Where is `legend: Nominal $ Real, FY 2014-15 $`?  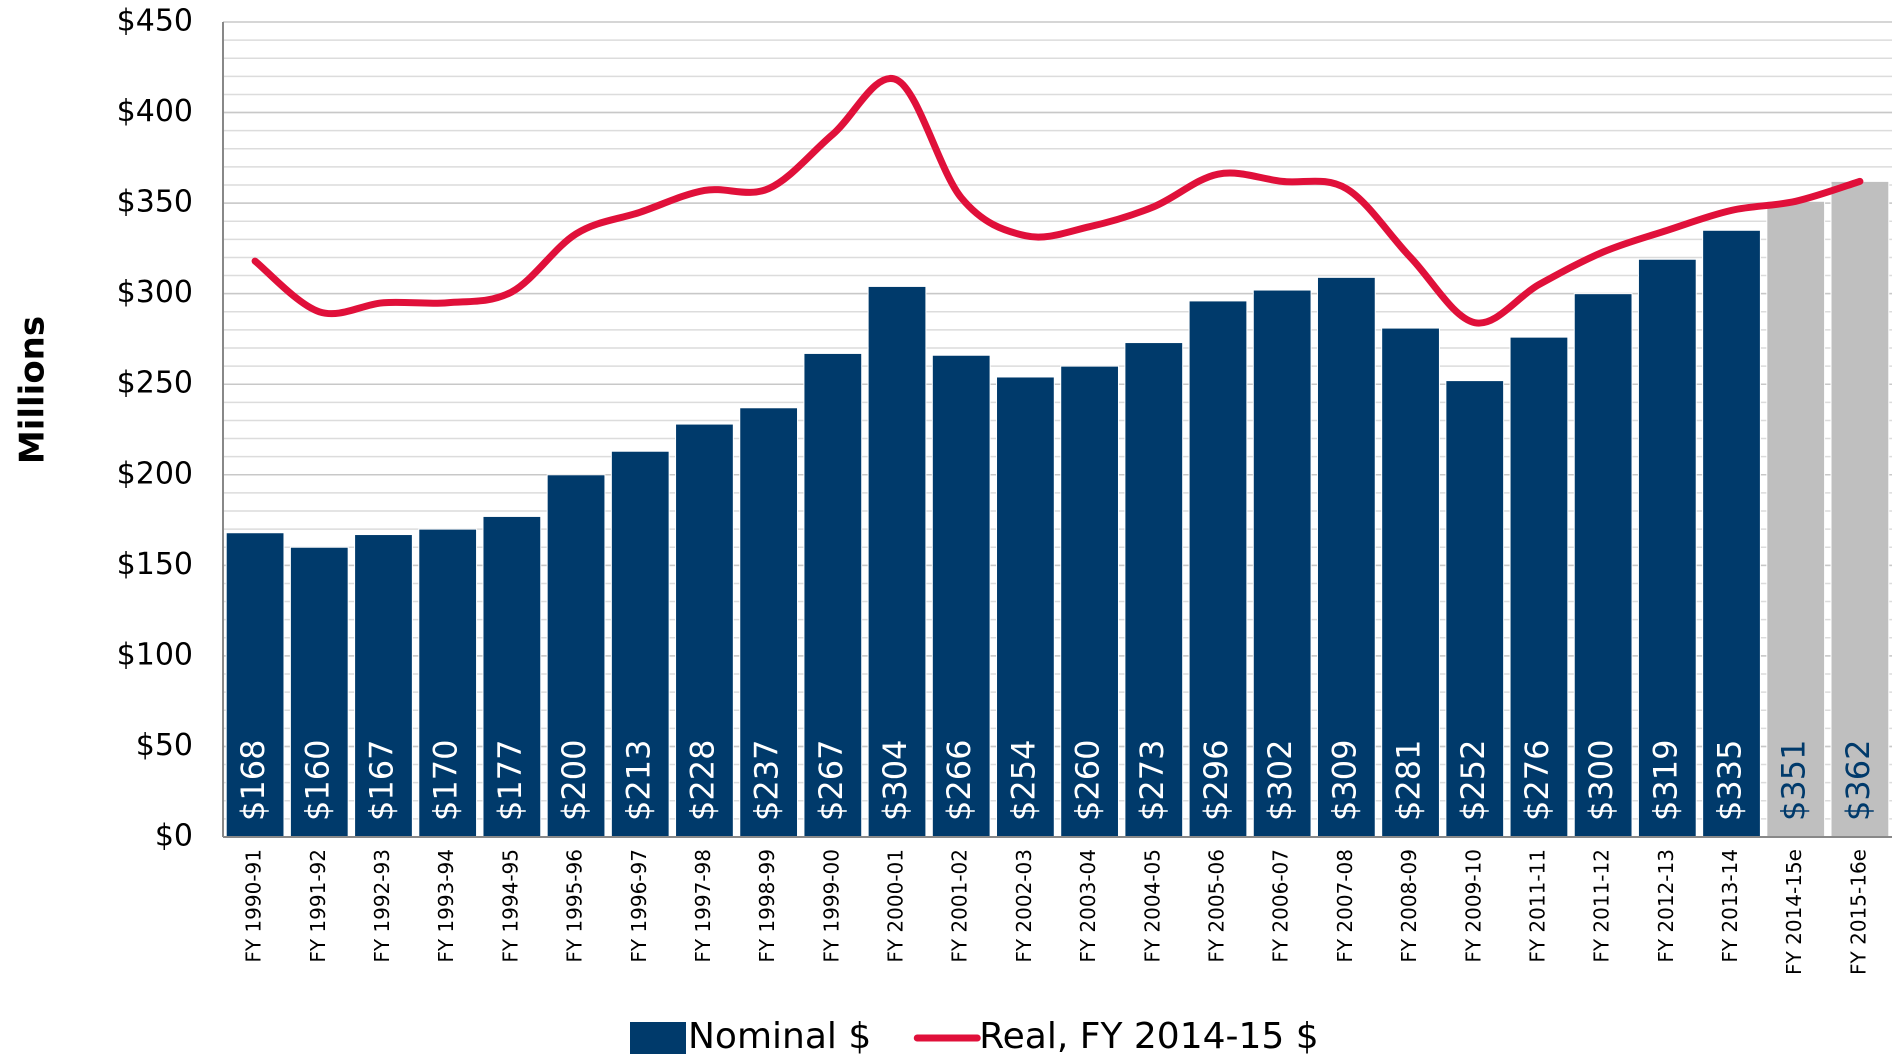 legend: Nominal $ Real, FY 2014-15 $ is located at coordinates (974, 1036).